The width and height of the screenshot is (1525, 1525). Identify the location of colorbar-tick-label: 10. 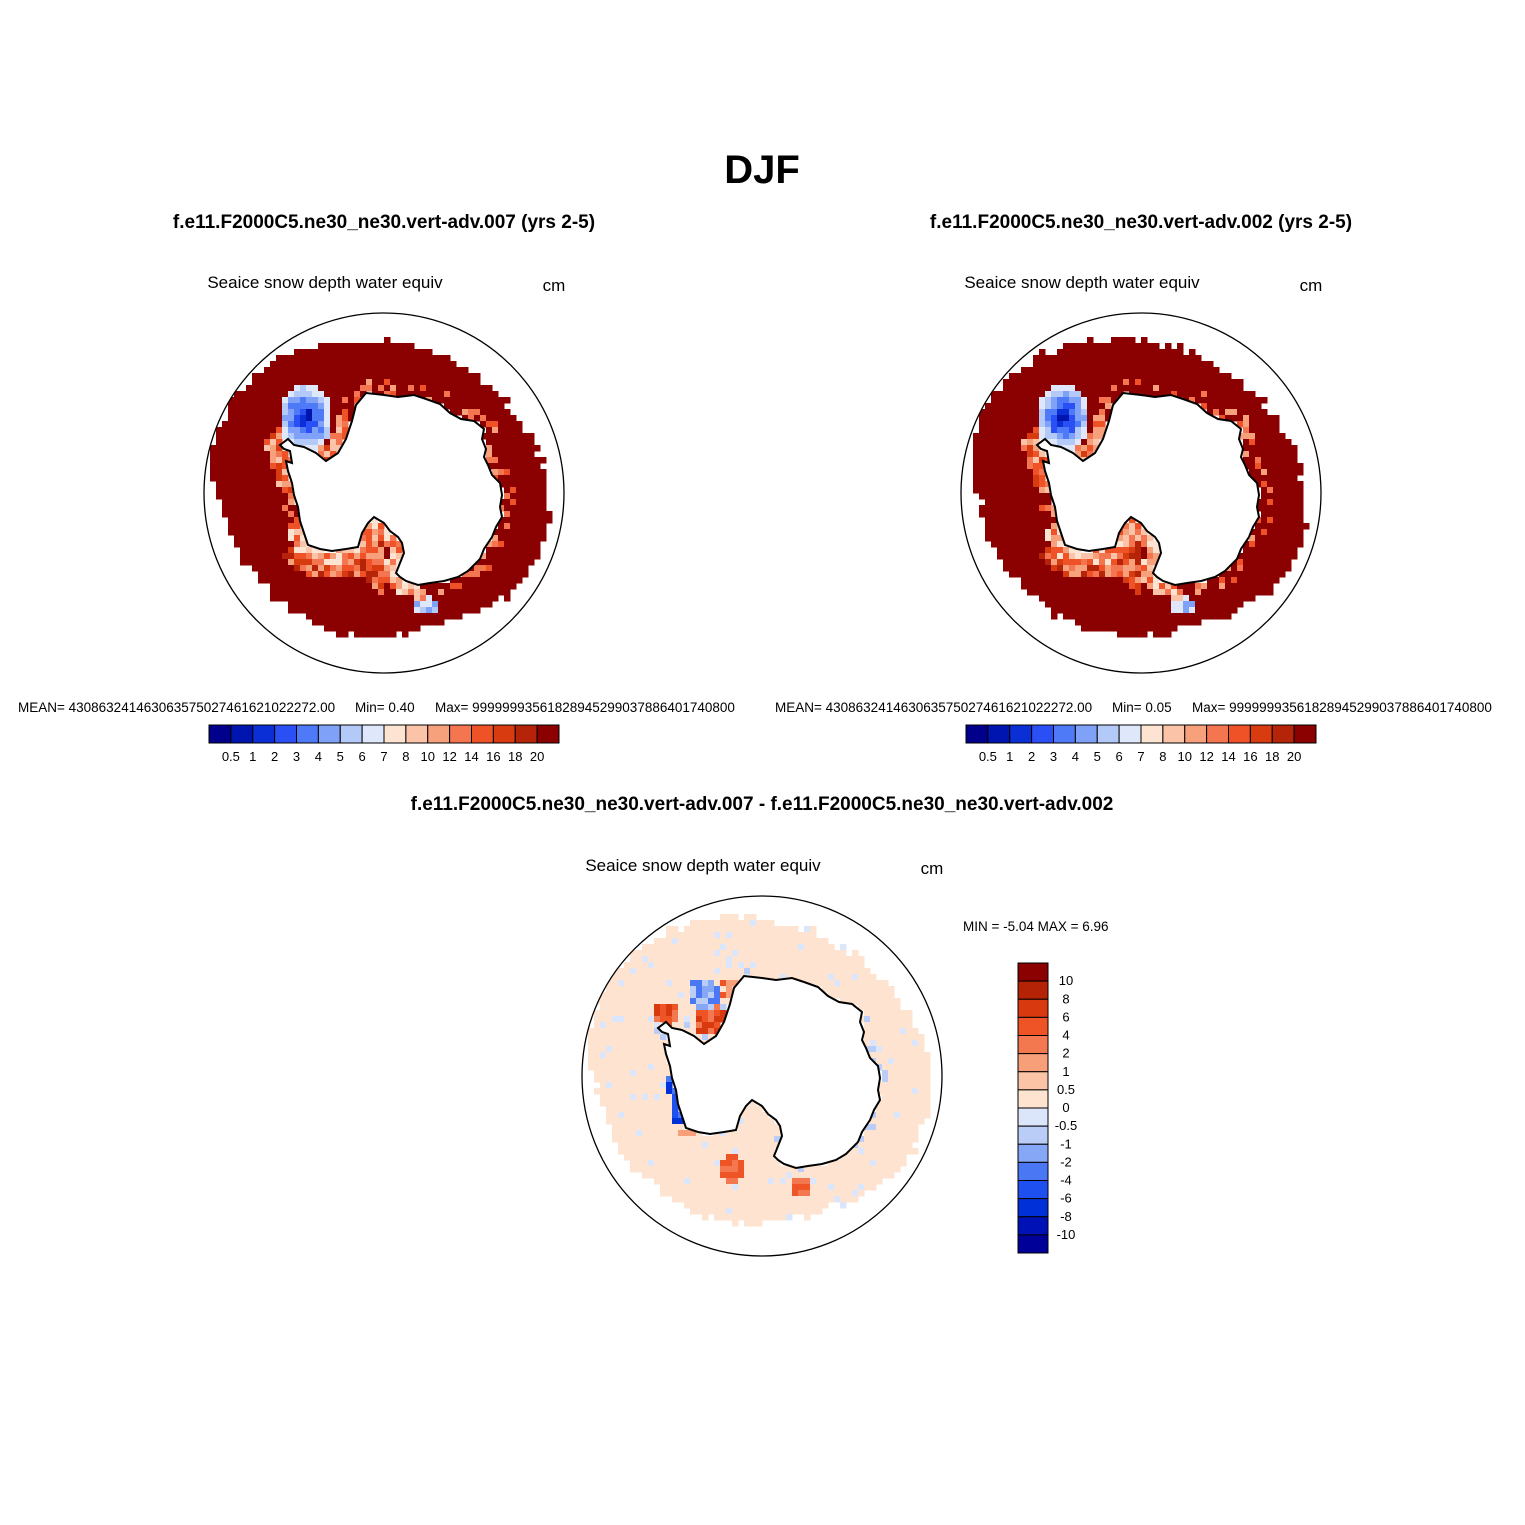
(428, 756).